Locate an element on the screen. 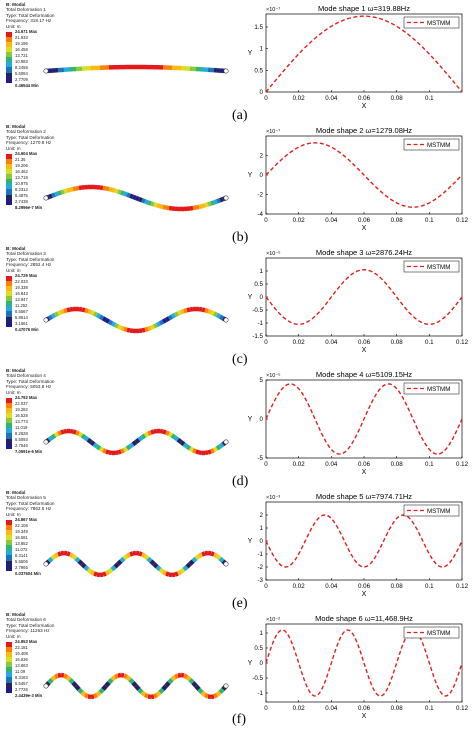 This screenshot has height=730, width=474. color-scale-label: 8.2996e-7 Min is located at coordinates (29, 207).